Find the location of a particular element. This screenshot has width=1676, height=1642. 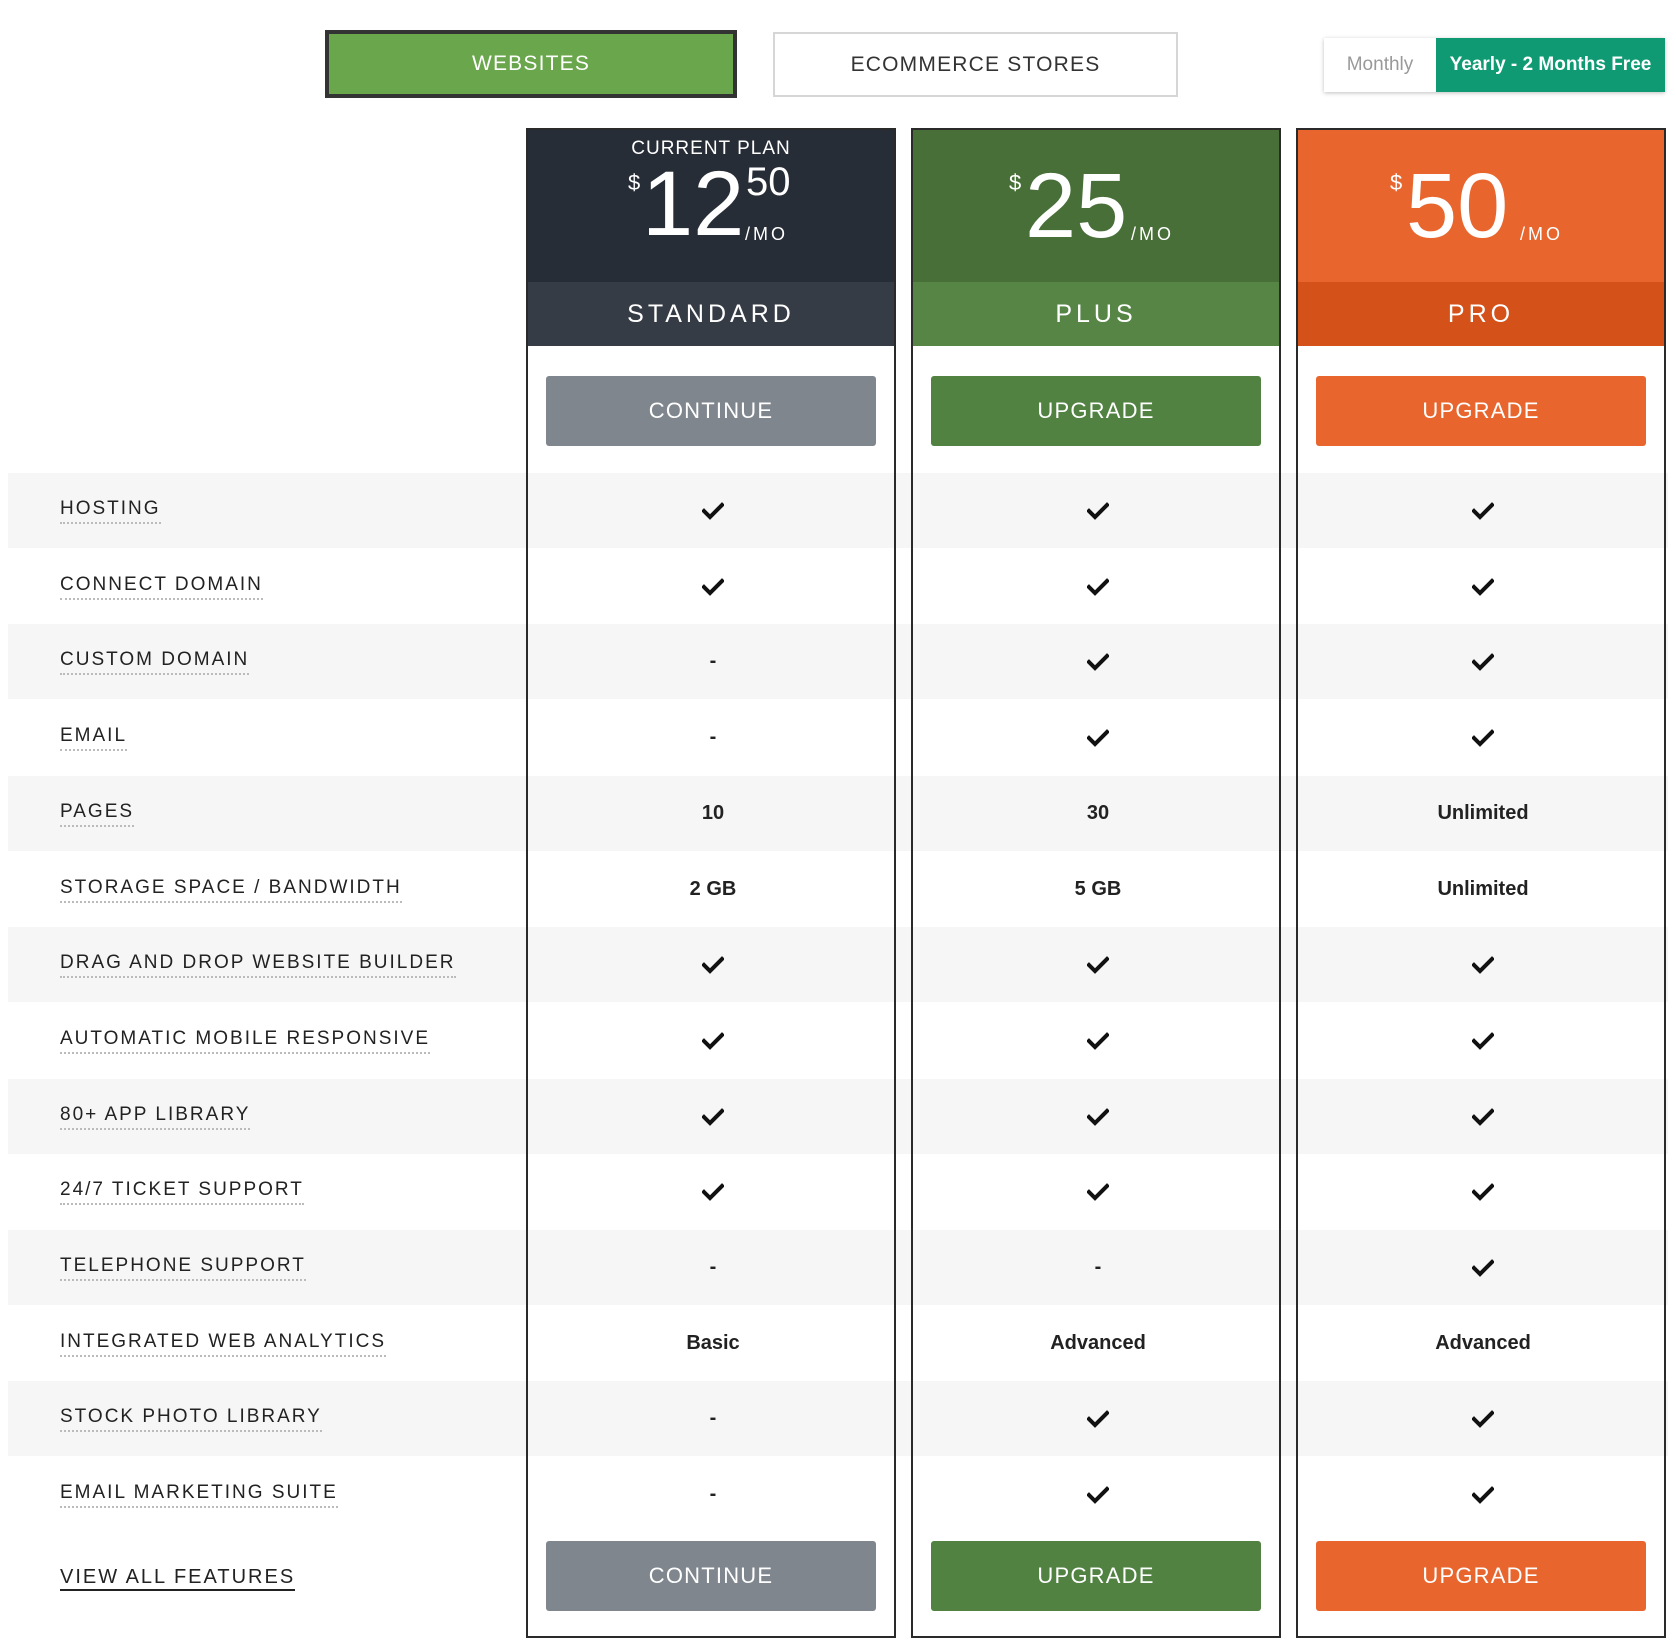

plan-name-plus: PLUS is located at coordinates (1096, 314).